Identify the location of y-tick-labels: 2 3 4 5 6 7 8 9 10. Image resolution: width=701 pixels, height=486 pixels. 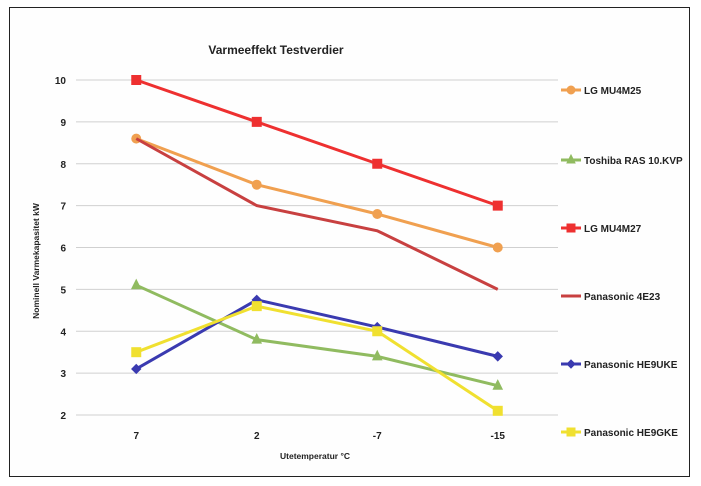
(61, 249).